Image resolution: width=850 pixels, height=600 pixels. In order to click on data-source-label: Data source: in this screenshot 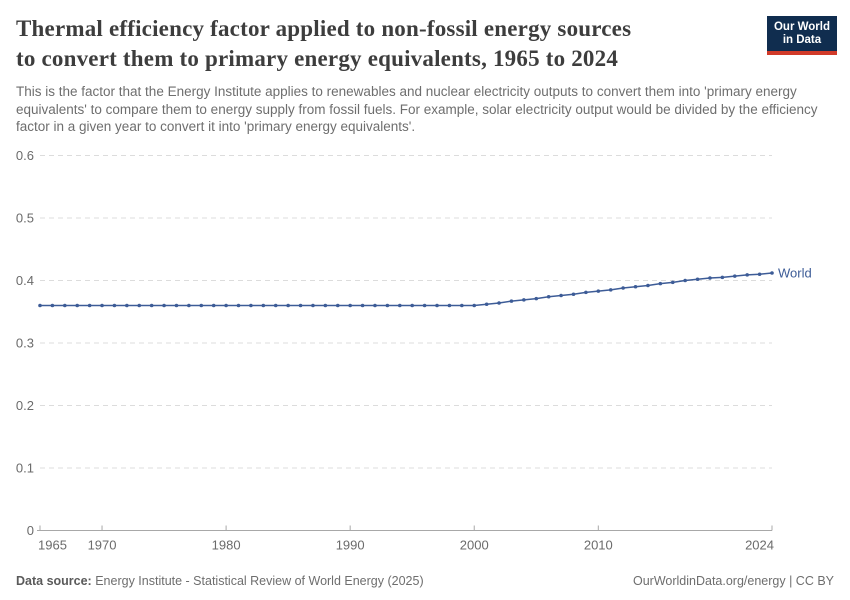, I will do `click(54, 581)`.